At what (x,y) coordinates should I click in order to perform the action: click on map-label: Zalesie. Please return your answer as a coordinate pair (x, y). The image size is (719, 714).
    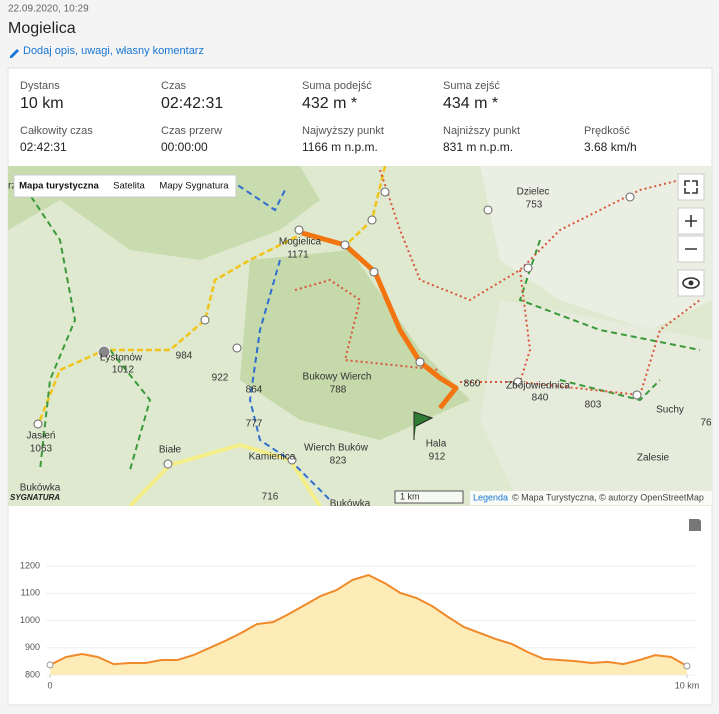
    Looking at the image, I should click on (653, 458).